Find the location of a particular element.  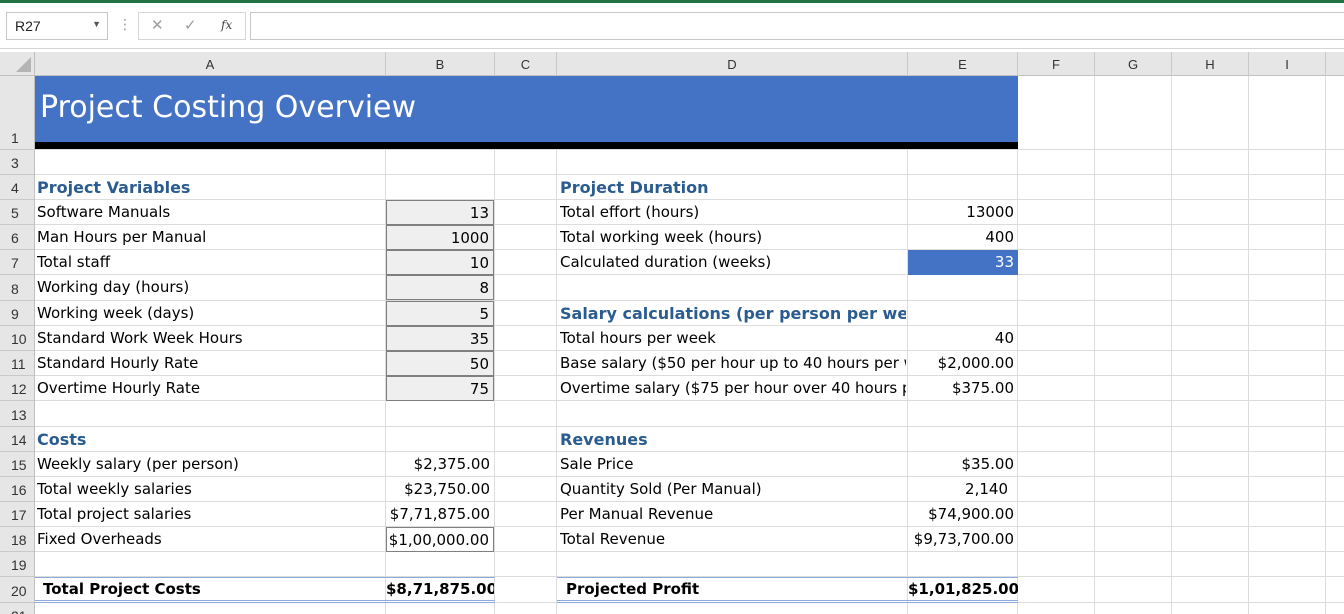

salary-label: Total hours per week is located at coordinates (638, 338).